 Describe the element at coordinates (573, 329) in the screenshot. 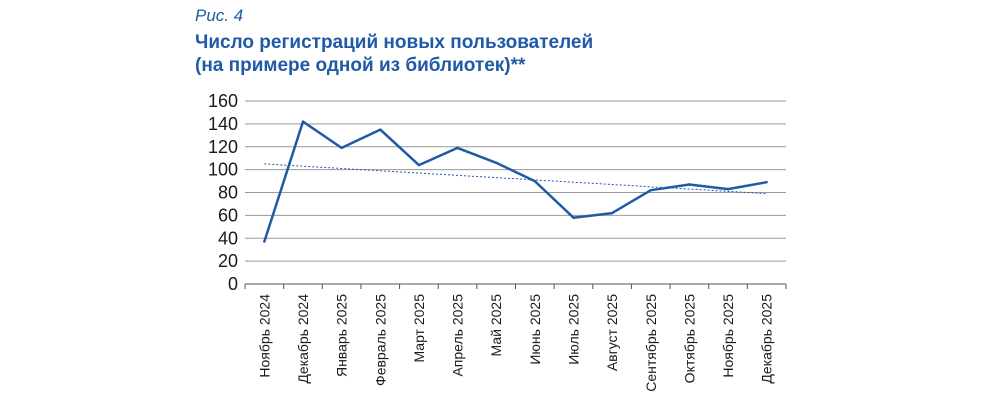

I see `x-tick-label: Июль 2025` at that location.